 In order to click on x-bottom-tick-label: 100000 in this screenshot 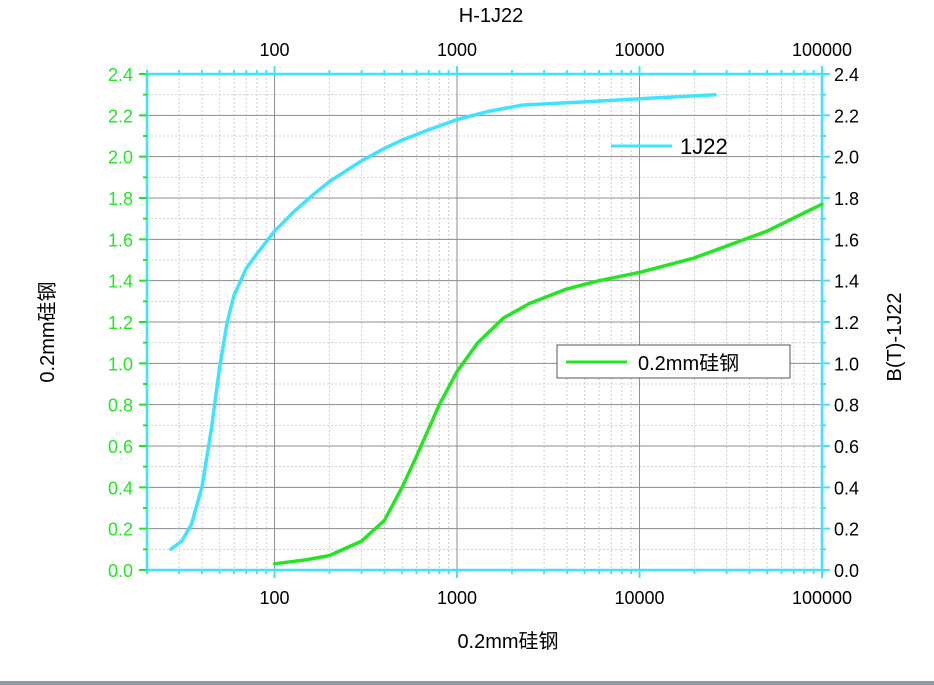, I will do `click(822, 598)`.